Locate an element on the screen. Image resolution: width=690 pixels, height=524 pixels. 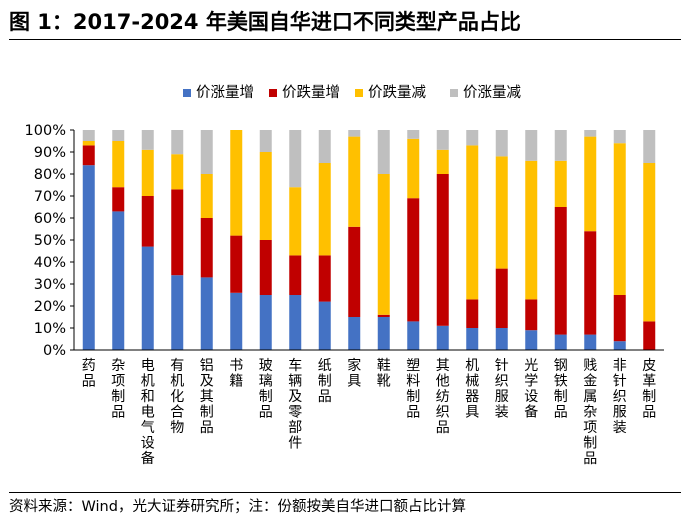
x-tick-label: 药品 is located at coordinates (89, 374).